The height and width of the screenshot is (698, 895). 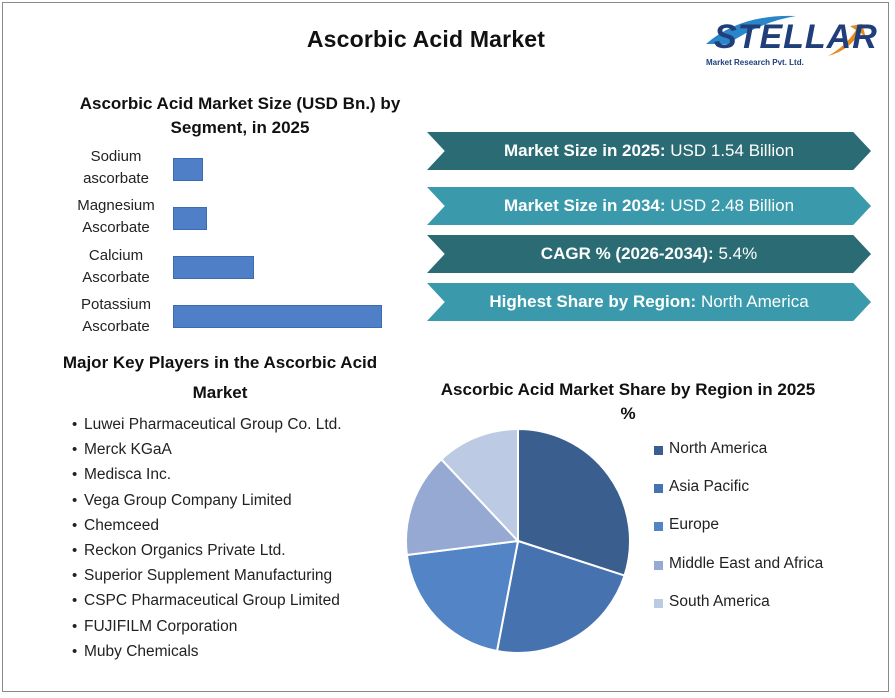 What do you see at coordinates (694, 525) in the screenshot?
I see `legend-label: Europe` at bounding box center [694, 525].